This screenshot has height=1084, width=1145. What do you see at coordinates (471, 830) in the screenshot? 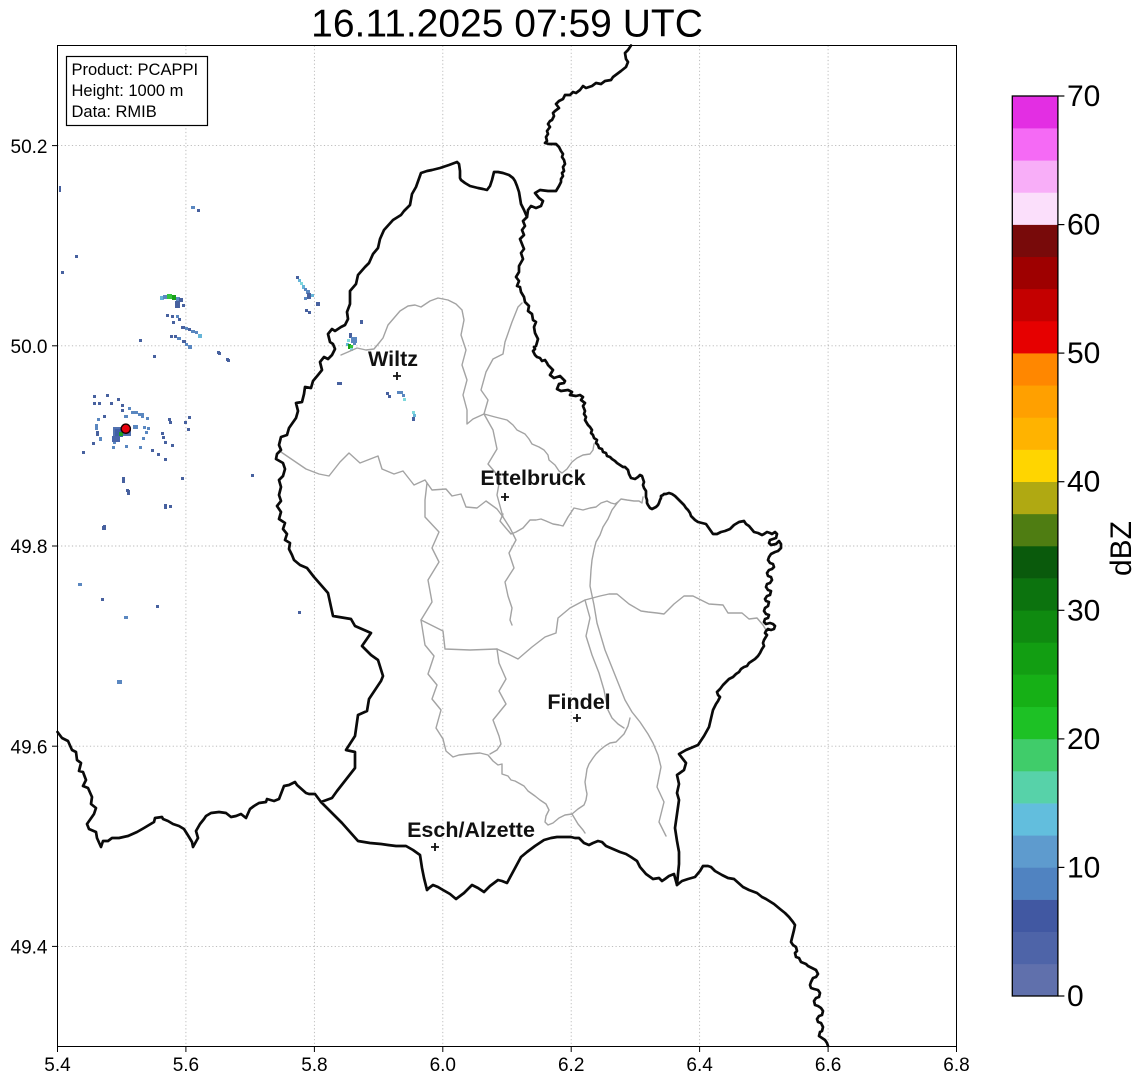
I see `svg-text: Esch/Alzette` at bounding box center [471, 830].